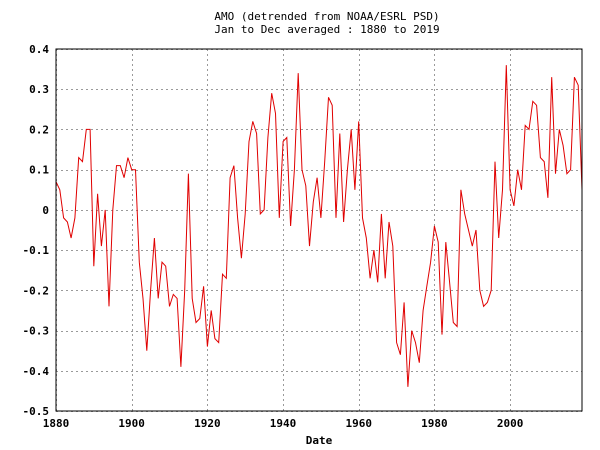 Image resolution: width=600 pixels, height=450 pixels. I want to click on x-tick-label: 1880, so click(56, 423).